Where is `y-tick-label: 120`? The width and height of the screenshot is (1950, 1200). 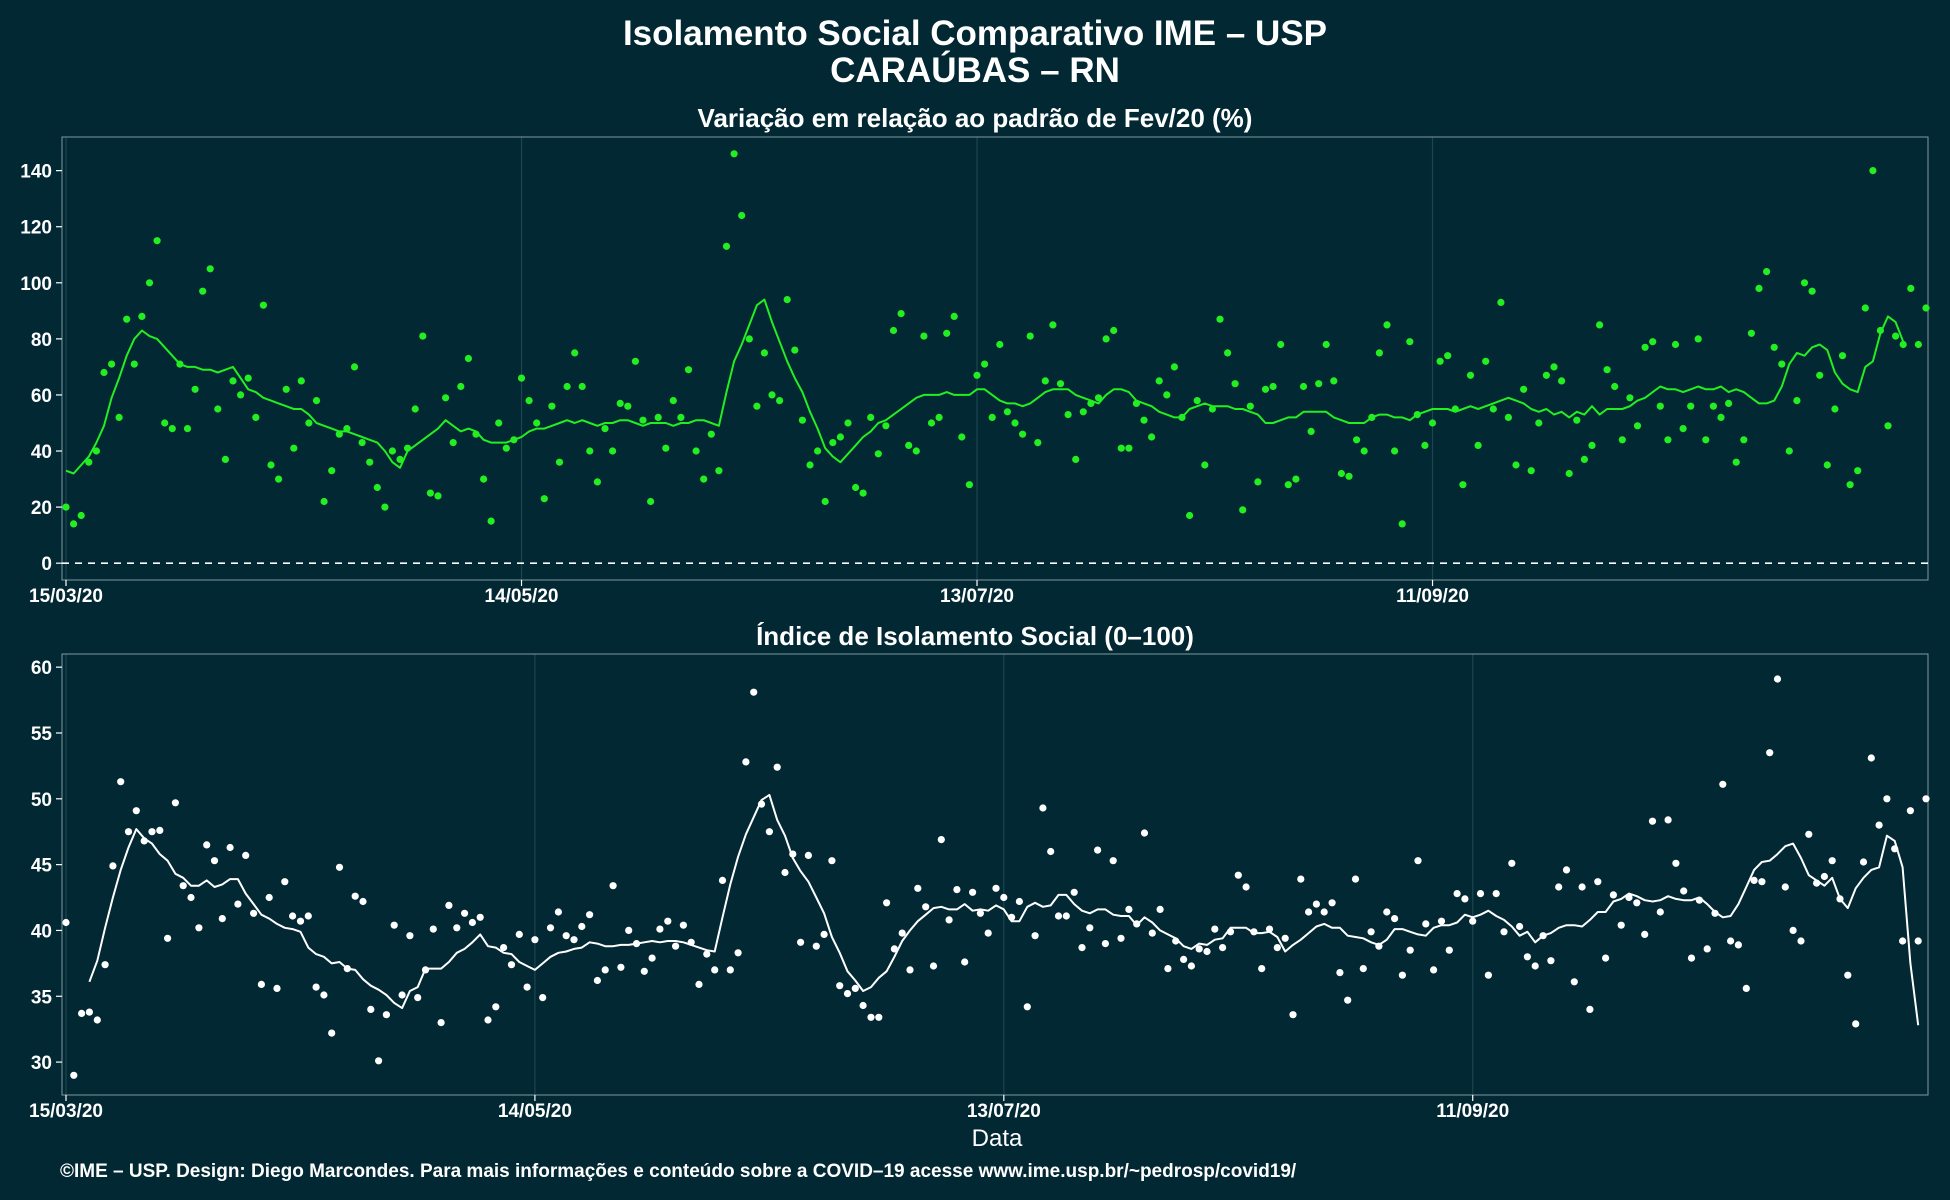 y-tick-label: 120 is located at coordinates (36, 228).